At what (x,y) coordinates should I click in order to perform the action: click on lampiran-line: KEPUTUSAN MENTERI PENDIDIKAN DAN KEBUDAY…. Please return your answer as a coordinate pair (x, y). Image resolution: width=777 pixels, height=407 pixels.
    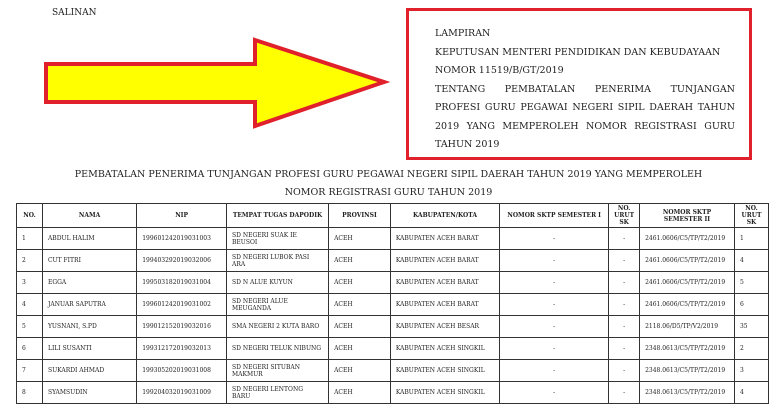
    Looking at the image, I should click on (578, 52).